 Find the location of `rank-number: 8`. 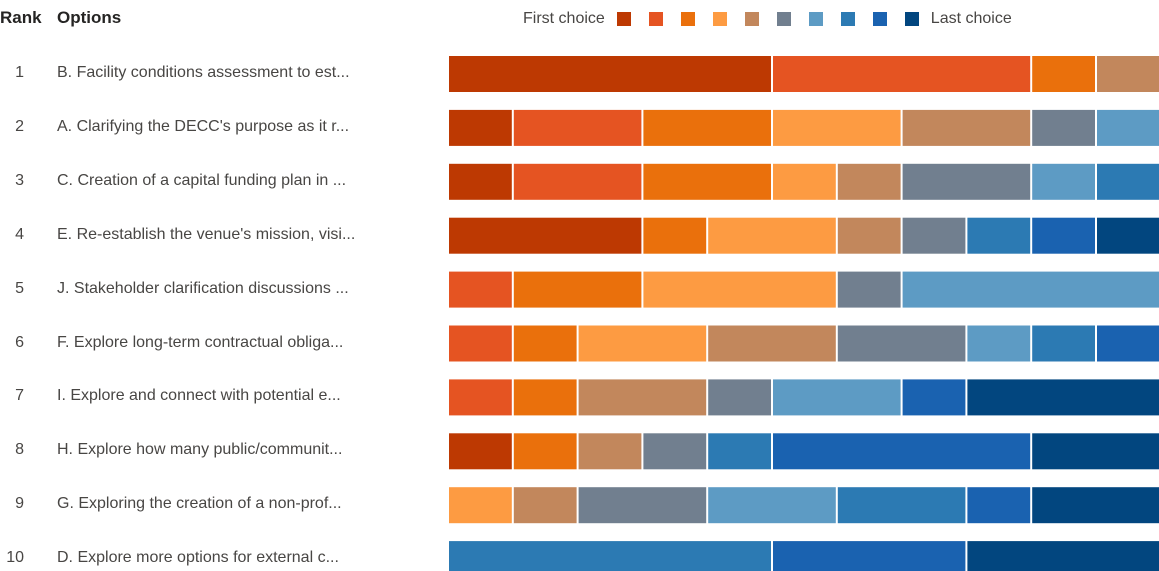

rank-number: 8 is located at coordinates (19, 450).